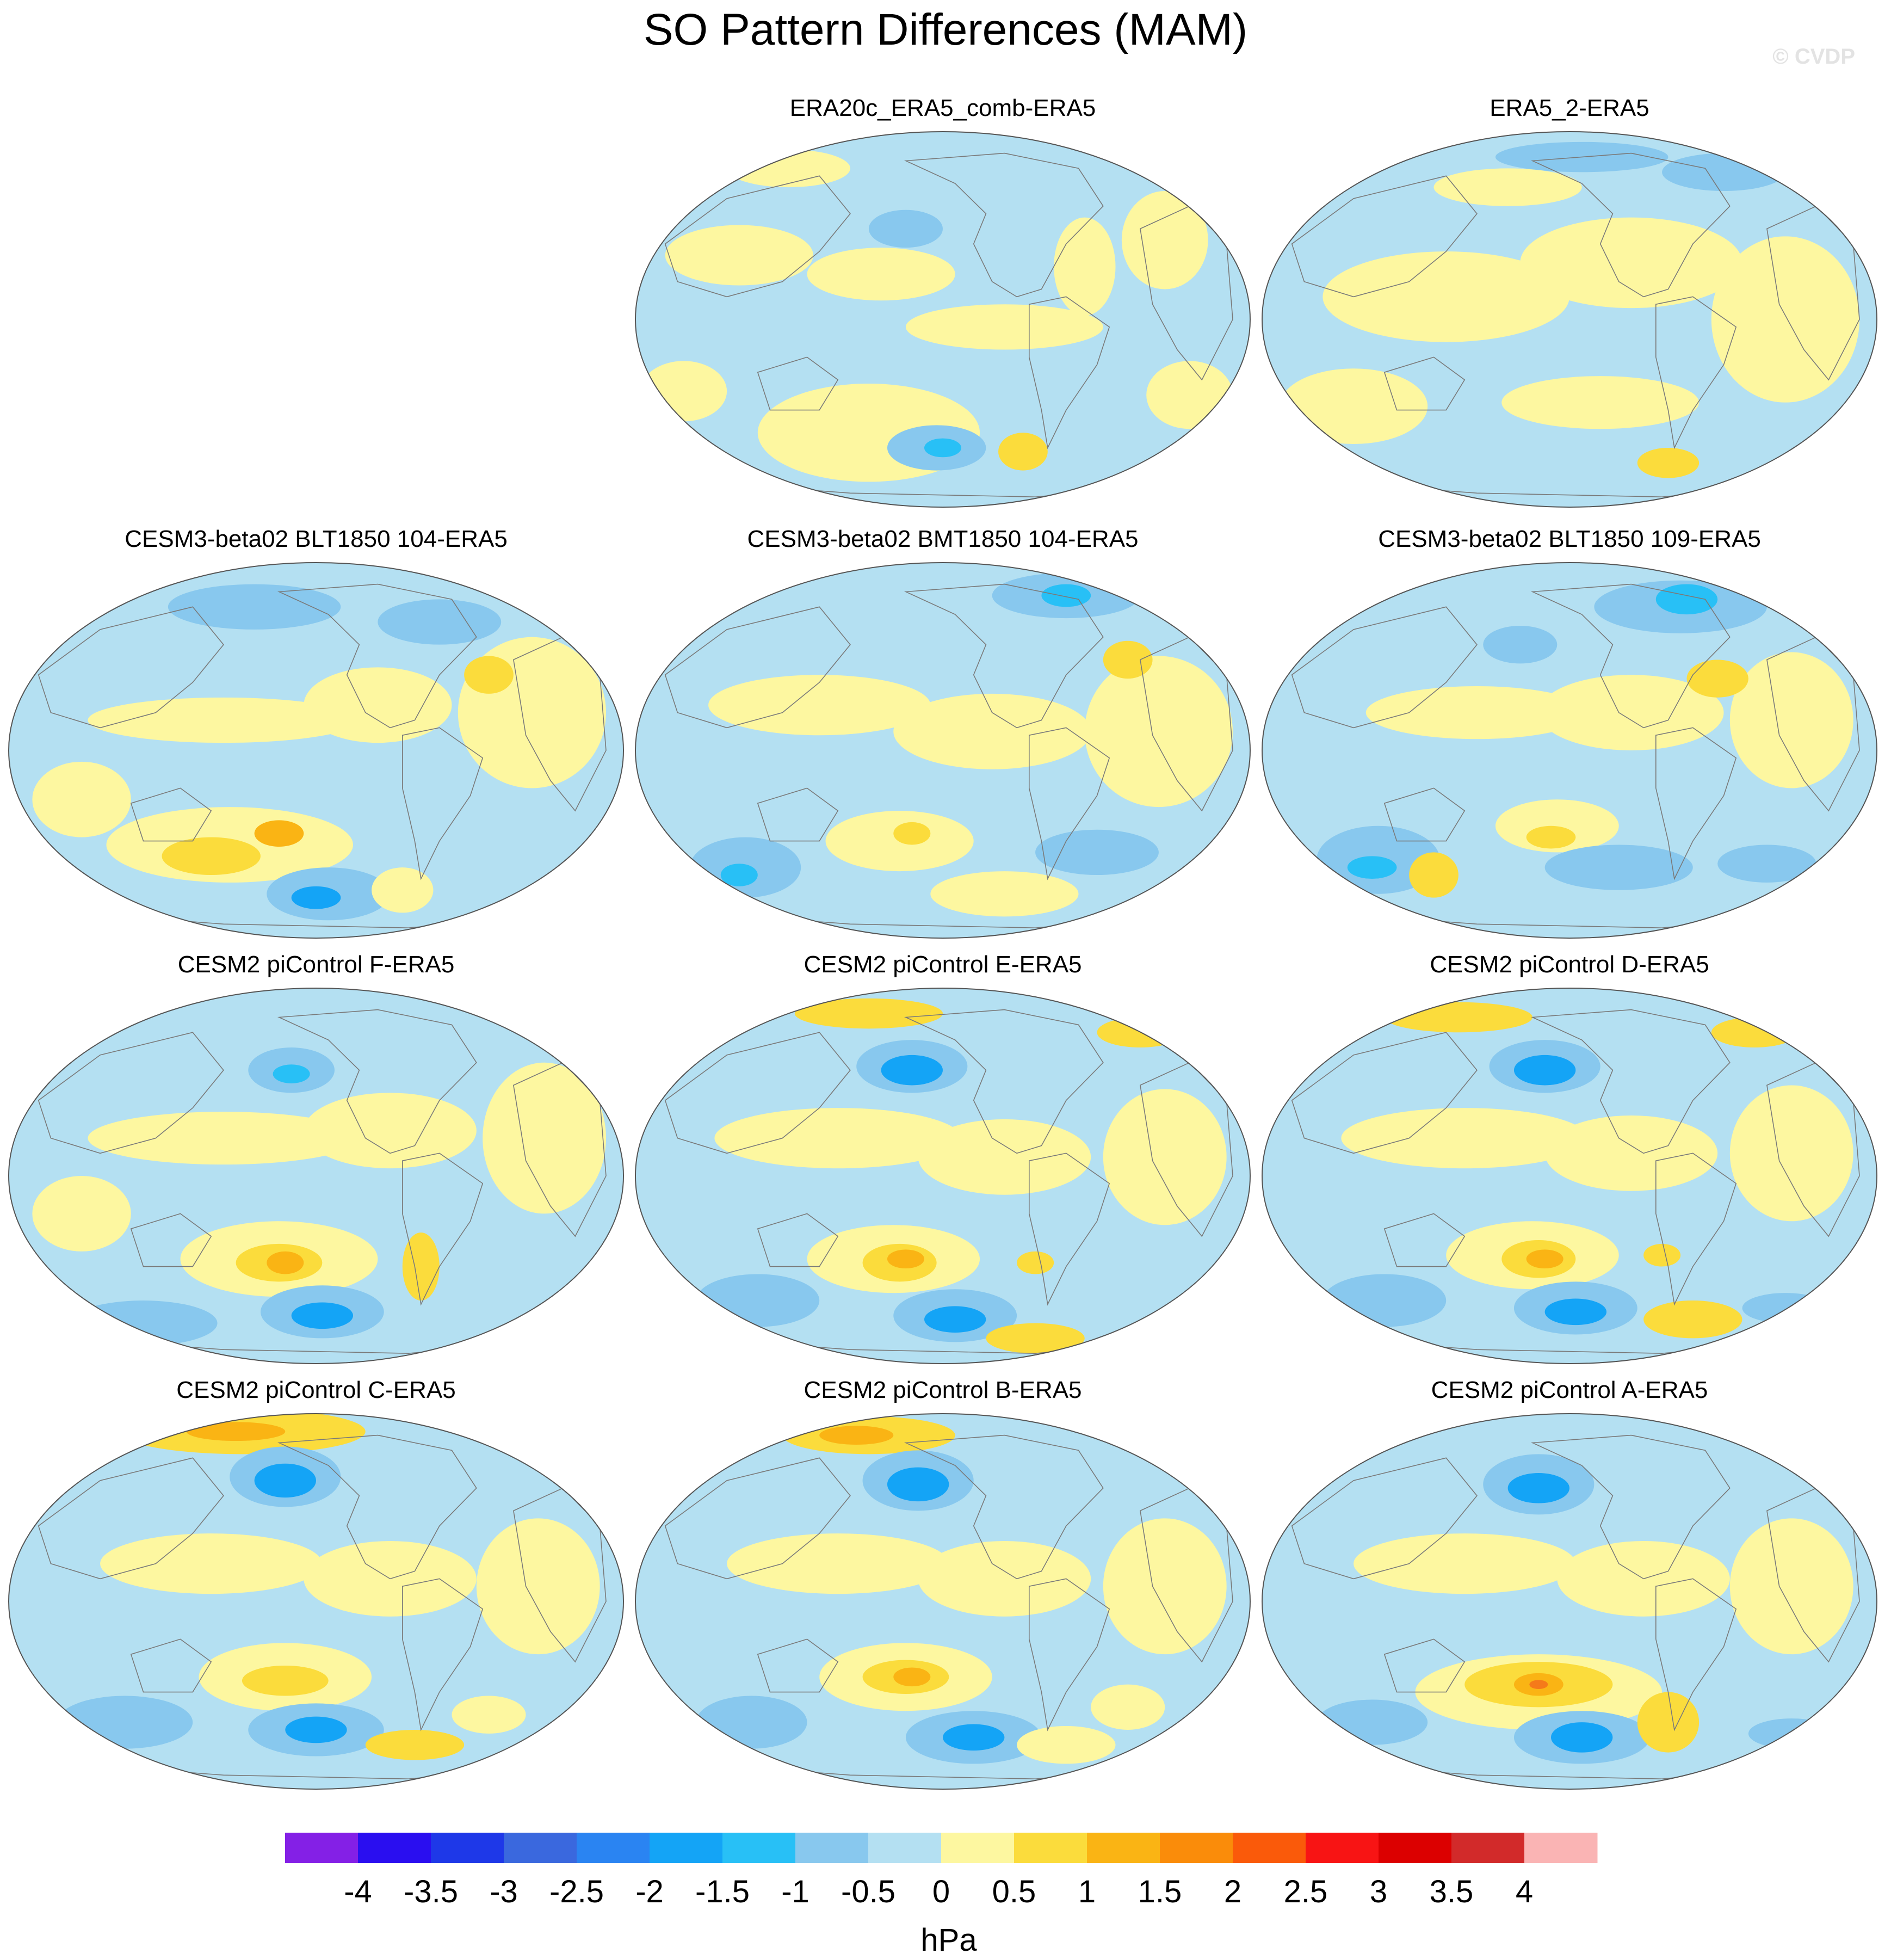 This screenshot has width=1891, height=1960. Describe the element at coordinates (948, 1940) in the screenshot. I see `colorbar-unit: hPa` at that location.